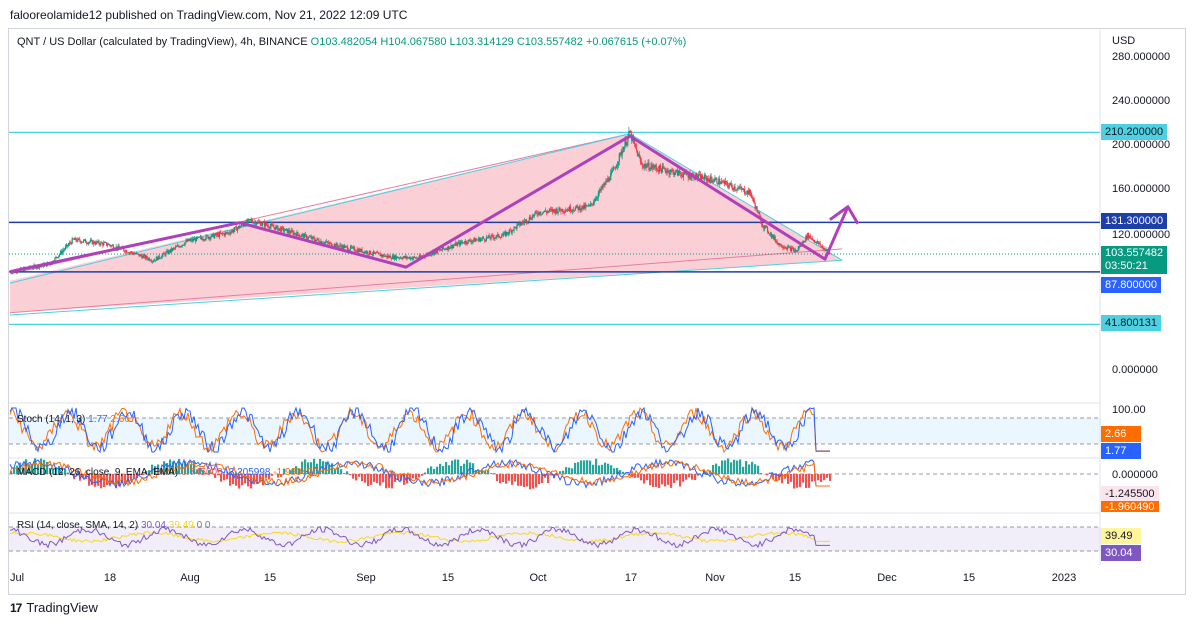  I want to click on pattern-lower-line, so click(426, 281).